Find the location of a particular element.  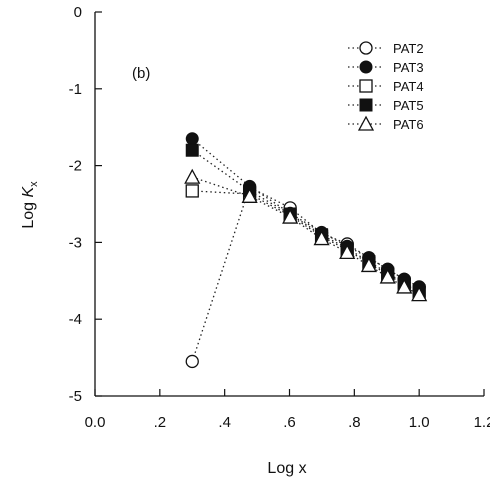

y-tick-label: -2 is located at coordinates (75, 166).